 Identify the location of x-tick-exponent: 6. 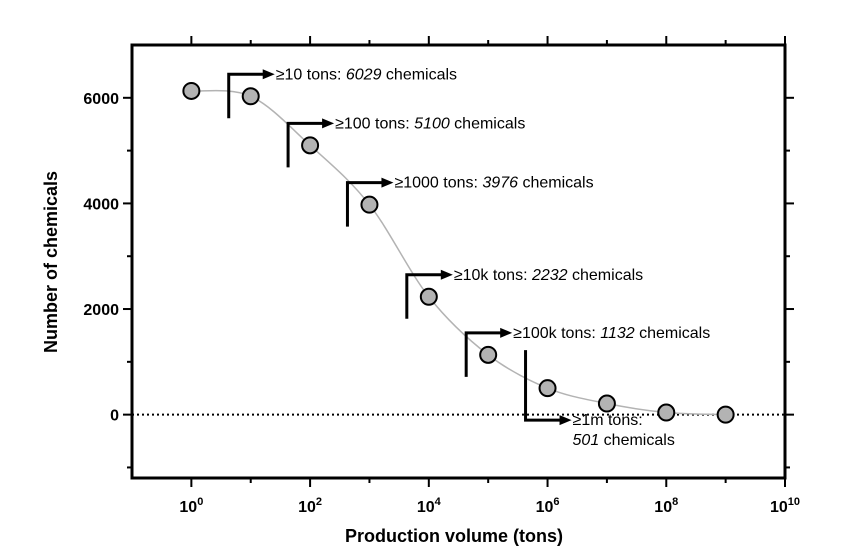
(556, 502).